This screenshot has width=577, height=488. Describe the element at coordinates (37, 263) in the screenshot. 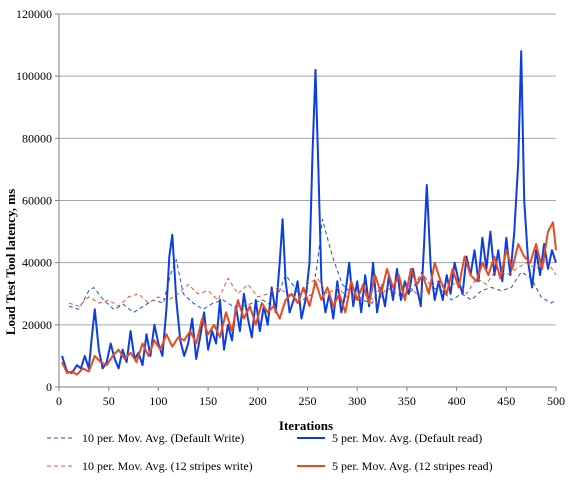

I see `y-tick-label-2: 40000` at that location.